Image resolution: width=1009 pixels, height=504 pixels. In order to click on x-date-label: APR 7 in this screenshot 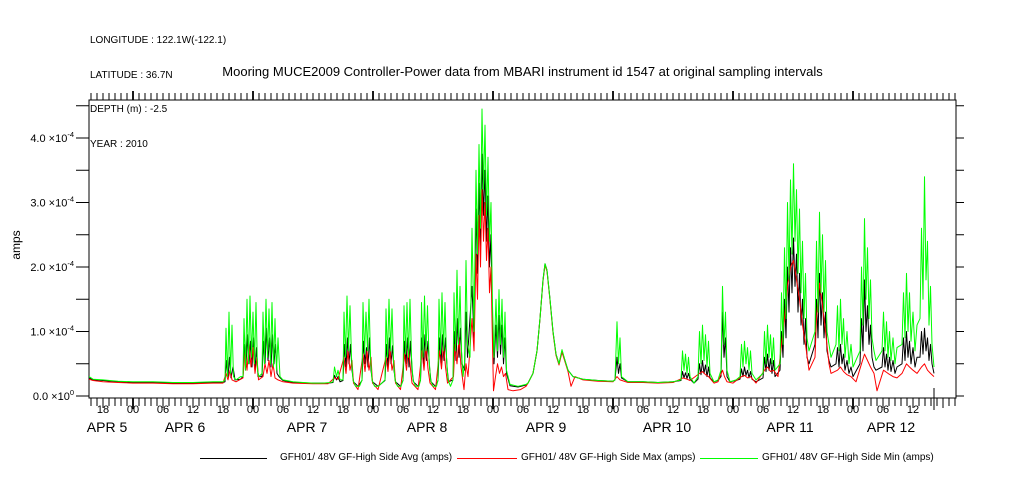, I will do `click(307, 427)`.